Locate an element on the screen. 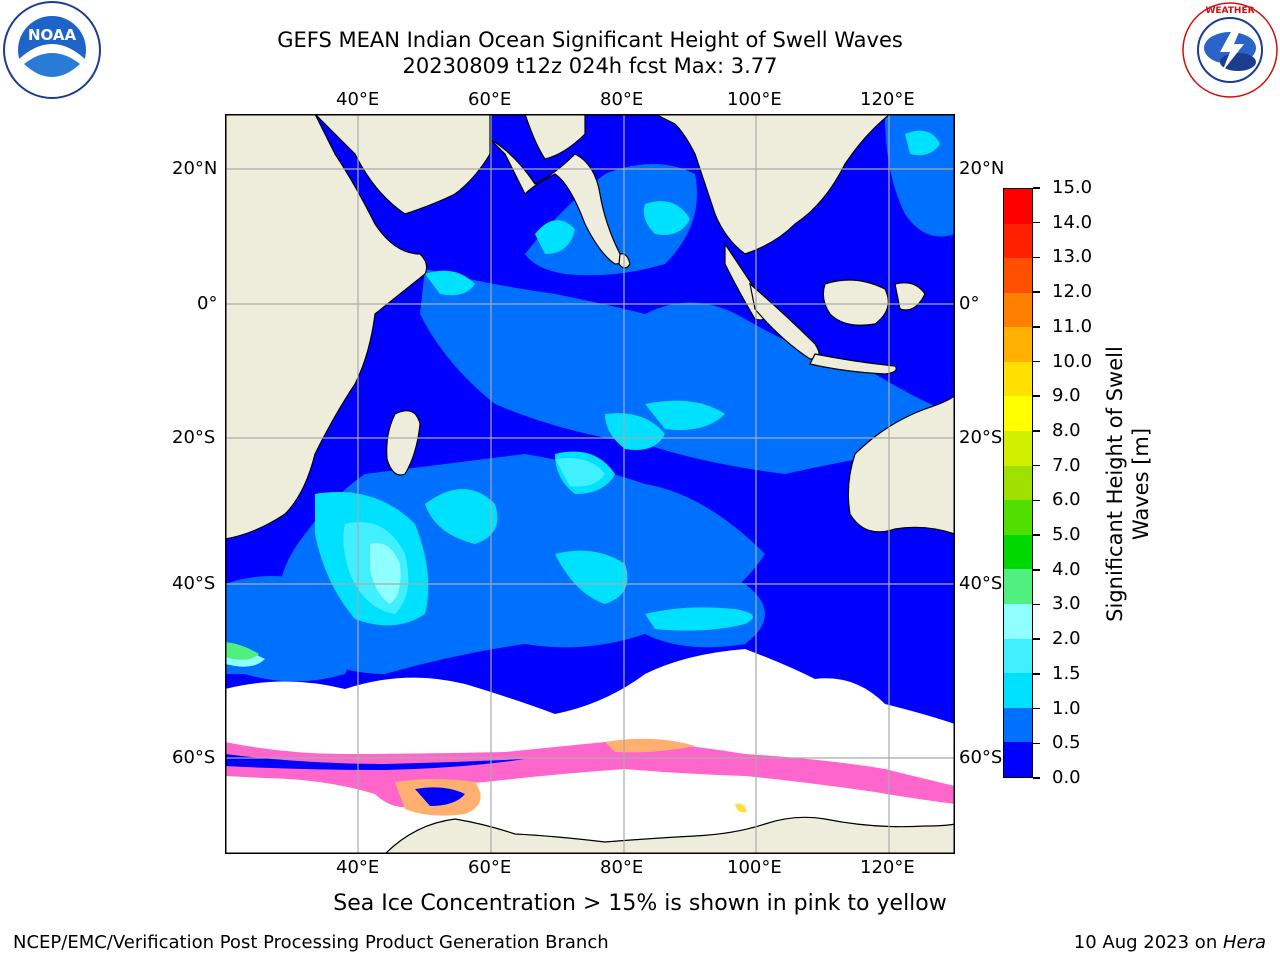  lon-tick-top: 40°E is located at coordinates (358, 99).